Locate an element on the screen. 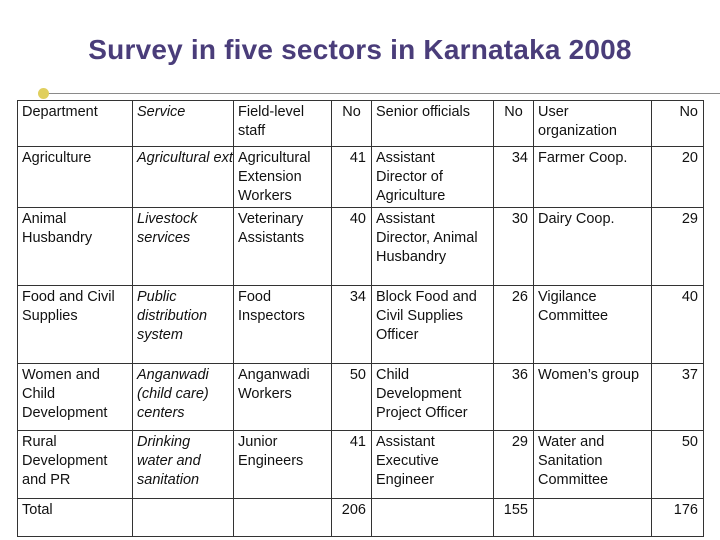 This screenshot has height=540, width=720. department-cell: Food and Civil Supplies is located at coordinates (75, 324).